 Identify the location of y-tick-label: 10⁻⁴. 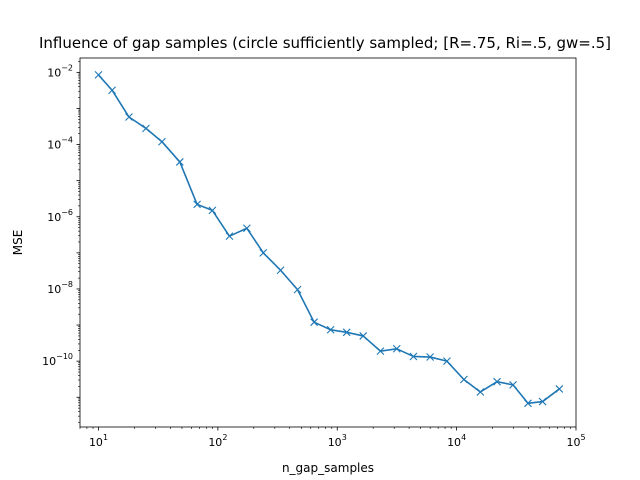
(60, 144).